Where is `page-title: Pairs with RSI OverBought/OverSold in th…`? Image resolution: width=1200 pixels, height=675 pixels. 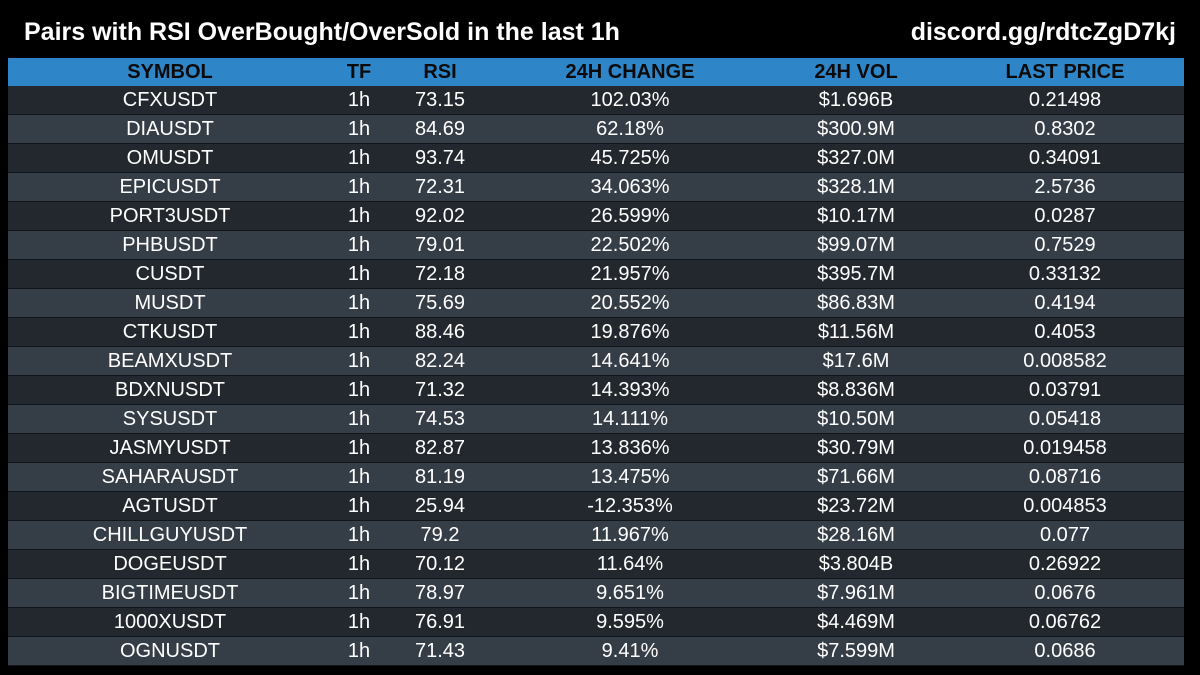
page-title: Pairs with RSI OverBought/OverSold in th… is located at coordinates (322, 32).